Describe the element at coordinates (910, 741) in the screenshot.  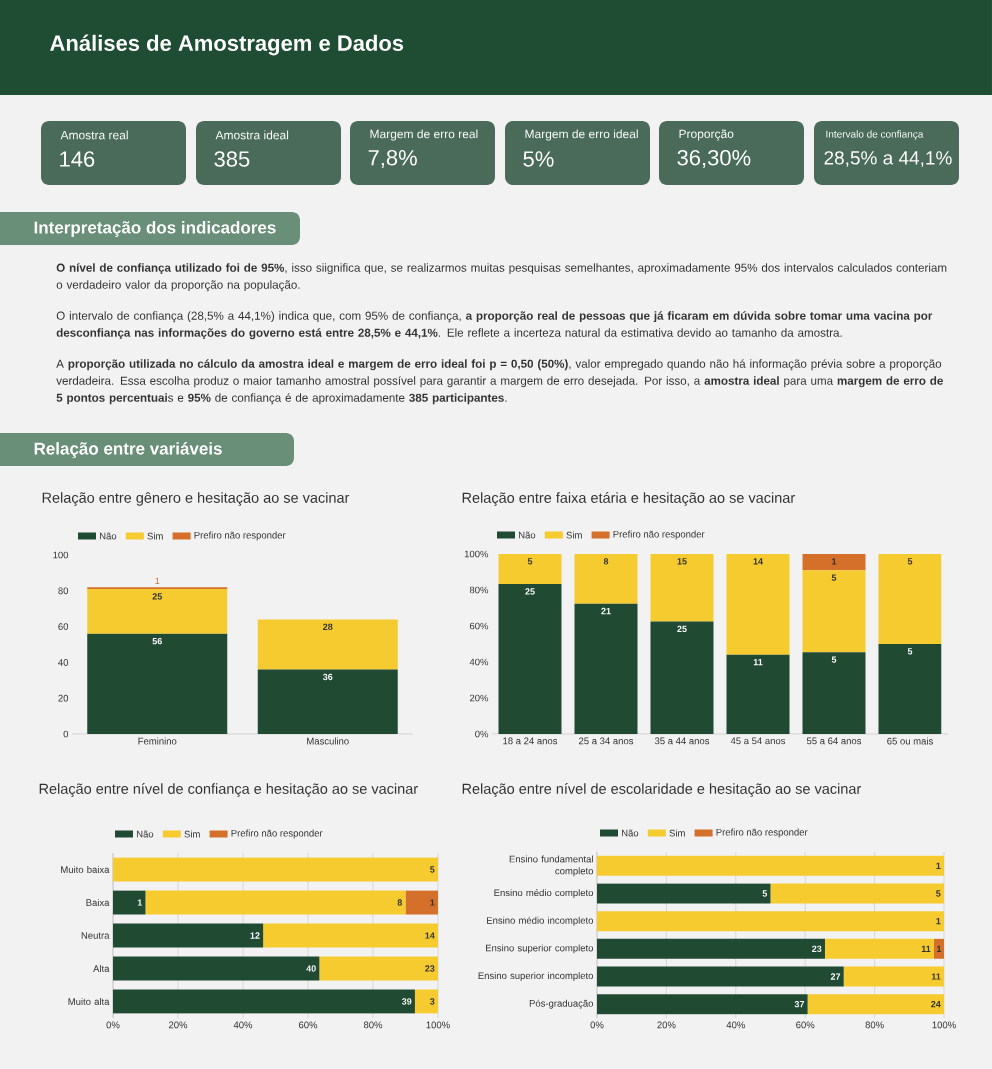
I see `x-tick-label: 65 ou mais` at that location.